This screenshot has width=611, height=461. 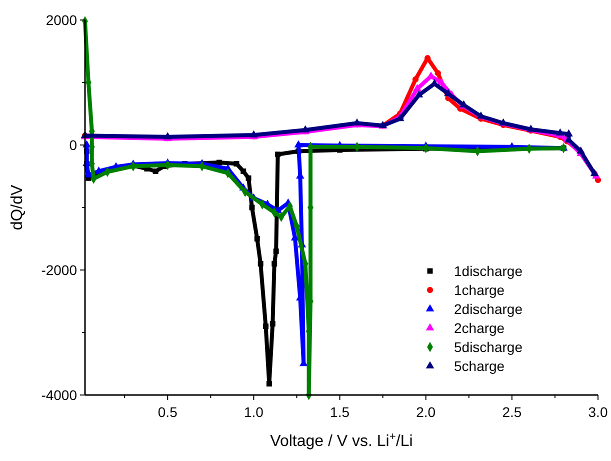 I want to click on x-tick-label: 1.5, so click(x=340, y=412).